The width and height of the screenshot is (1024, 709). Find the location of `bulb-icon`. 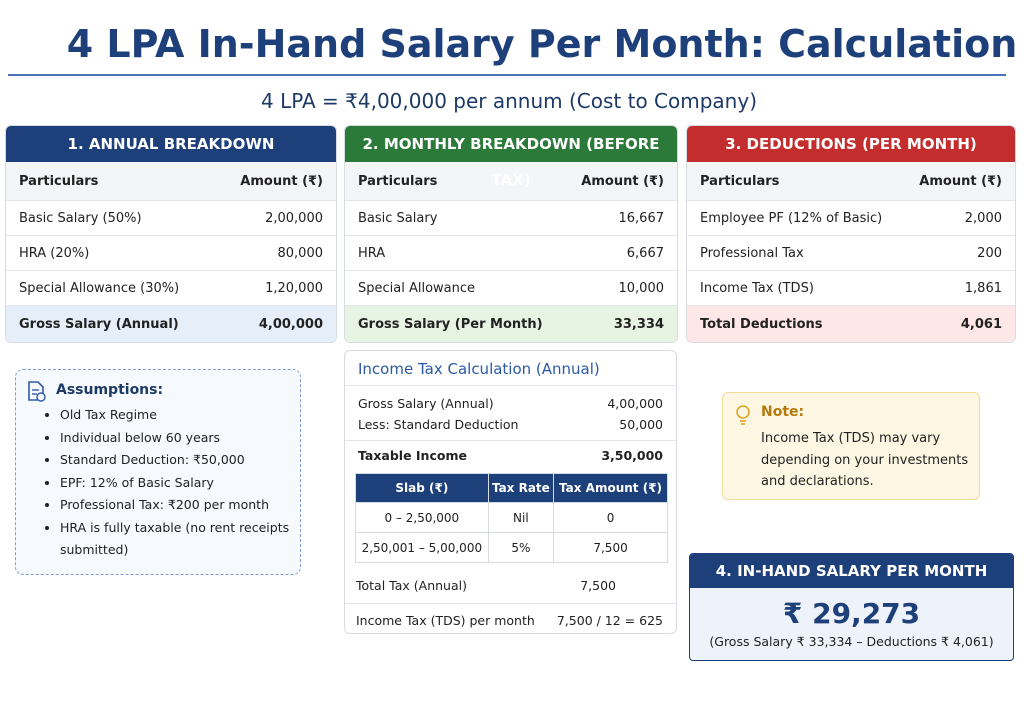

bulb-icon is located at coordinates (743, 415).